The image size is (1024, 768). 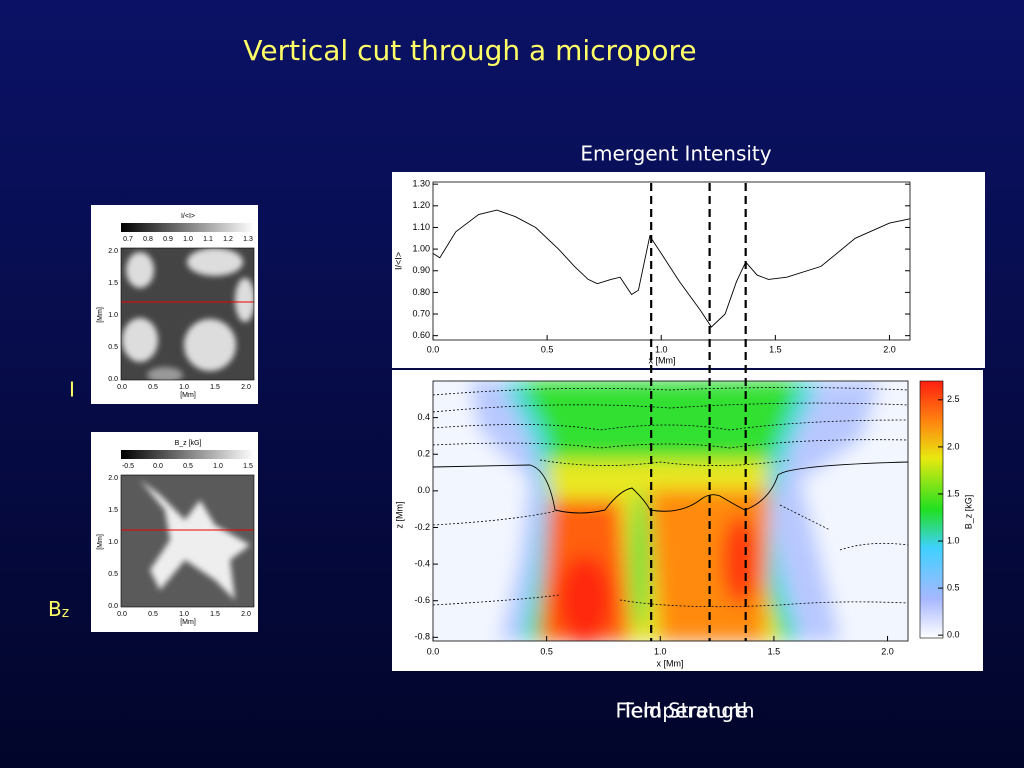 I want to click on colorbar-tick-label: 1.0, so click(x=953, y=540).